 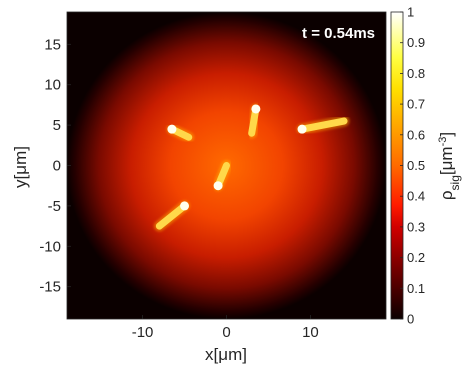 What do you see at coordinates (446, 195) in the screenshot?
I see `colorbar-label-symbol: ρ` at bounding box center [446, 195].